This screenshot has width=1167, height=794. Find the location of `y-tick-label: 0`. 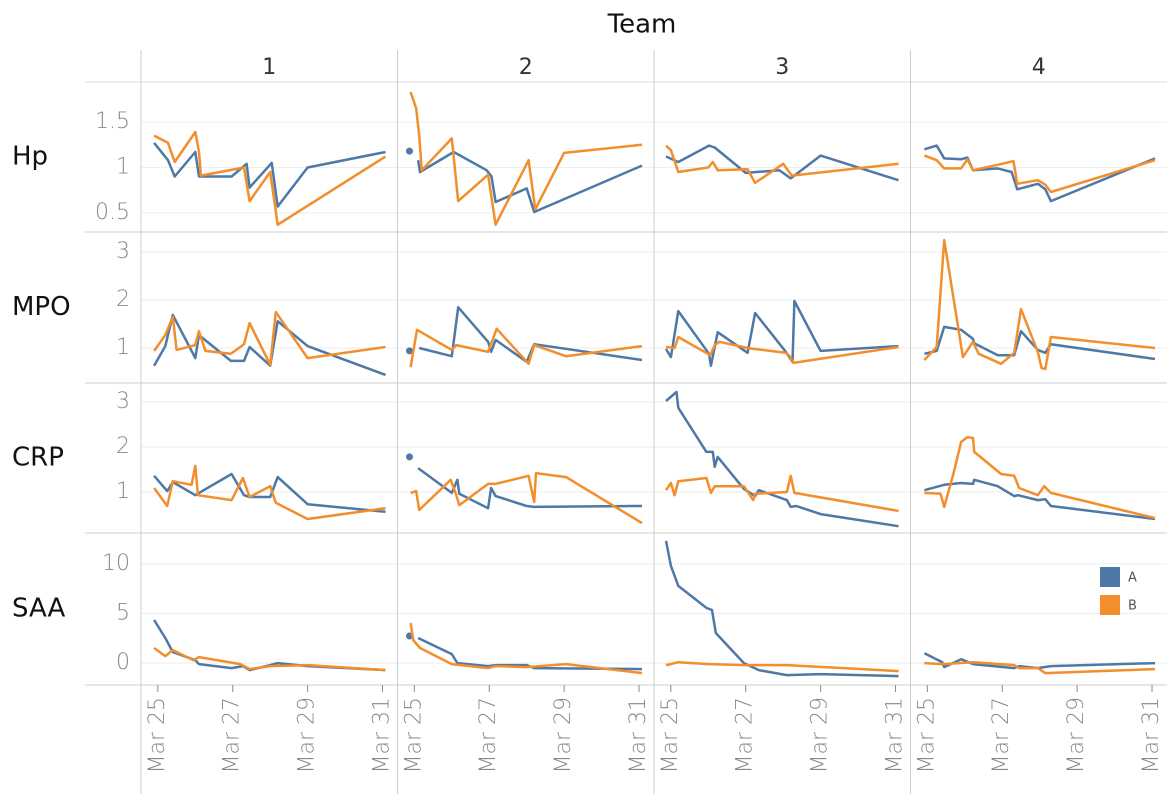

y-tick-label: 0 is located at coordinates (123, 662).